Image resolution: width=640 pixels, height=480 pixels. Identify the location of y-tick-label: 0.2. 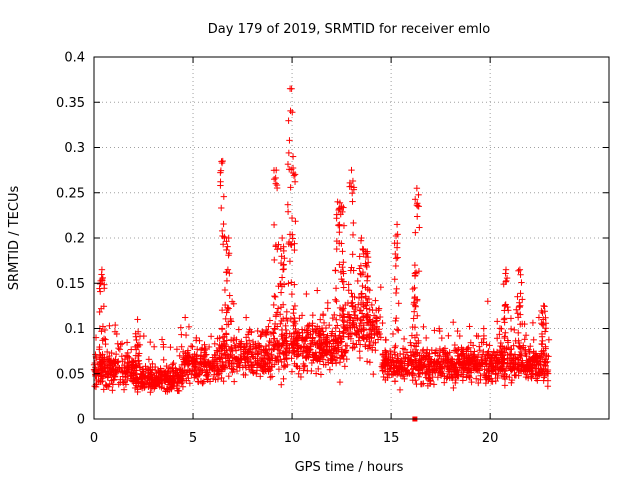
(74, 239).